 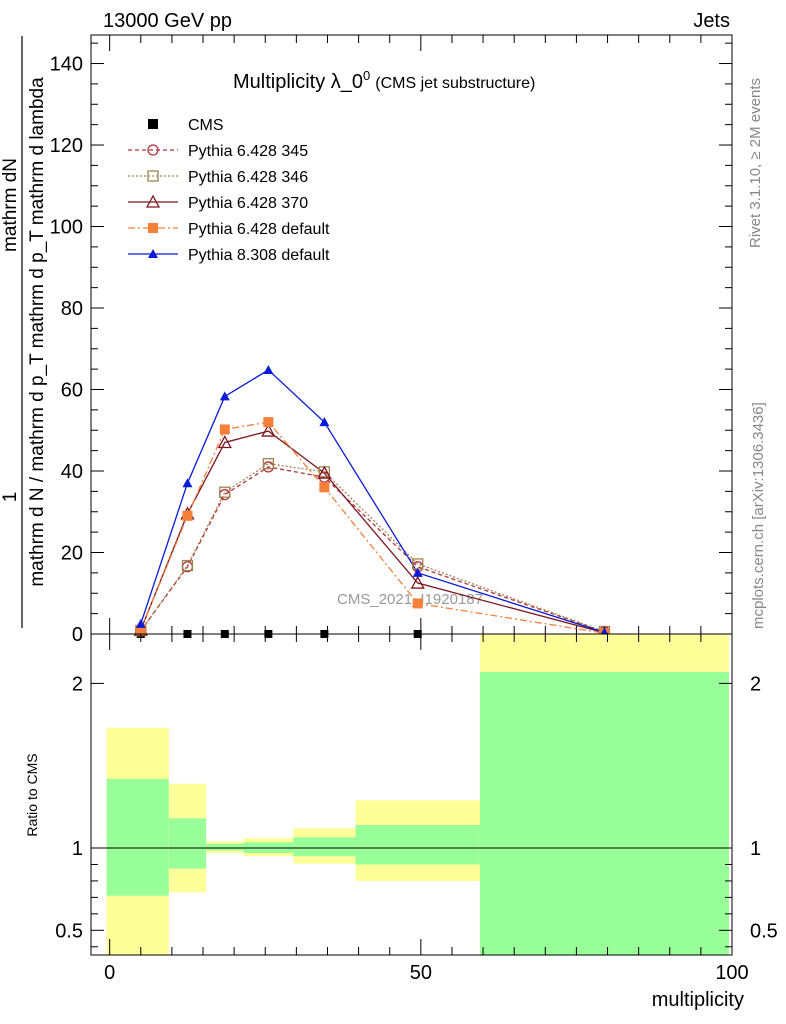 What do you see at coordinates (248, 177) in the screenshot?
I see `legend-label: Pythia 6.428 346` at bounding box center [248, 177].